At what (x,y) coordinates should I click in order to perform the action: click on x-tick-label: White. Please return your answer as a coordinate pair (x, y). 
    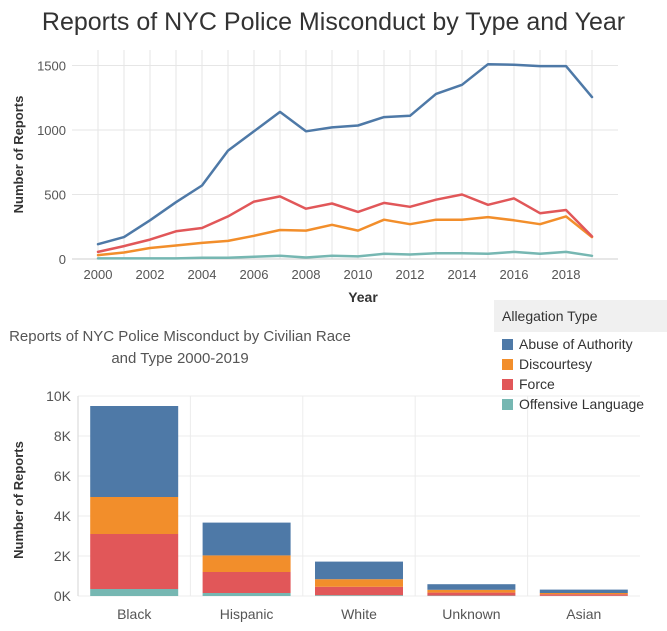
    Looking at the image, I should click on (359, 614).